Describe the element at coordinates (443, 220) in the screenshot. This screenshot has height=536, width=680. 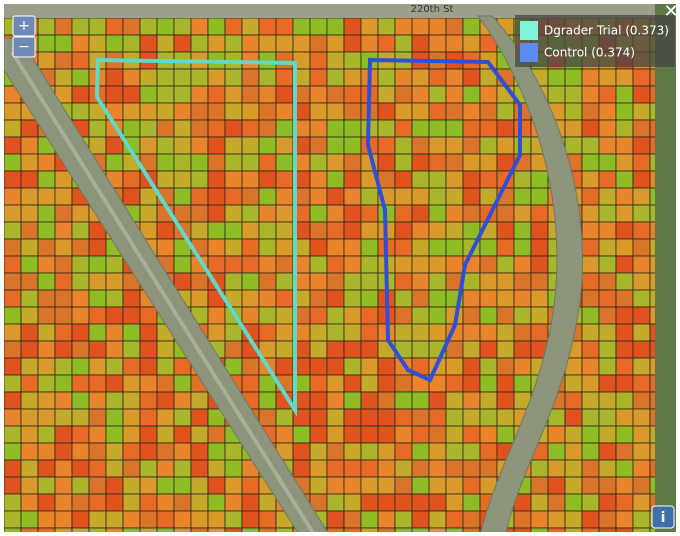
I see `control-zone` at that location.